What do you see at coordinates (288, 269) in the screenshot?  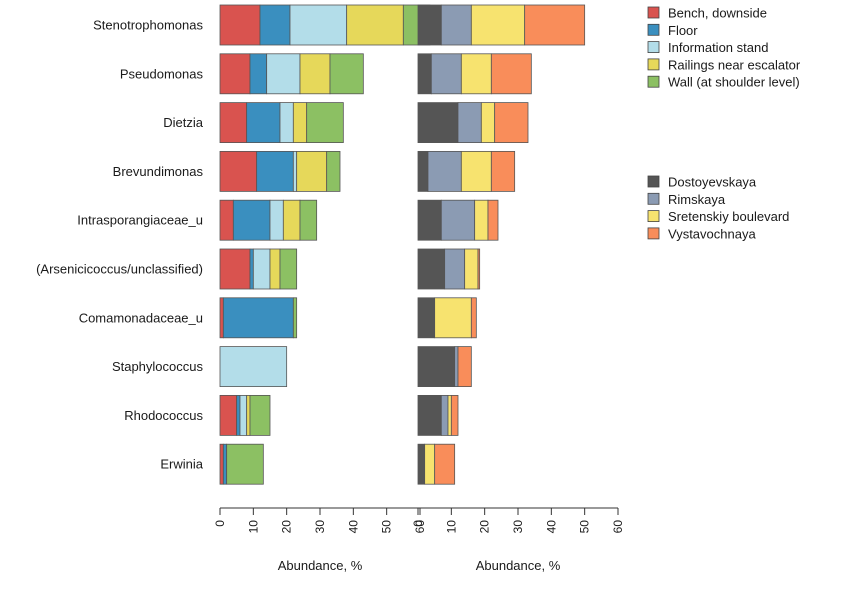 I see `bar-arsenicicoccus-unclassified-wall-at-shoulder-level` at bounding box center [288, 269].